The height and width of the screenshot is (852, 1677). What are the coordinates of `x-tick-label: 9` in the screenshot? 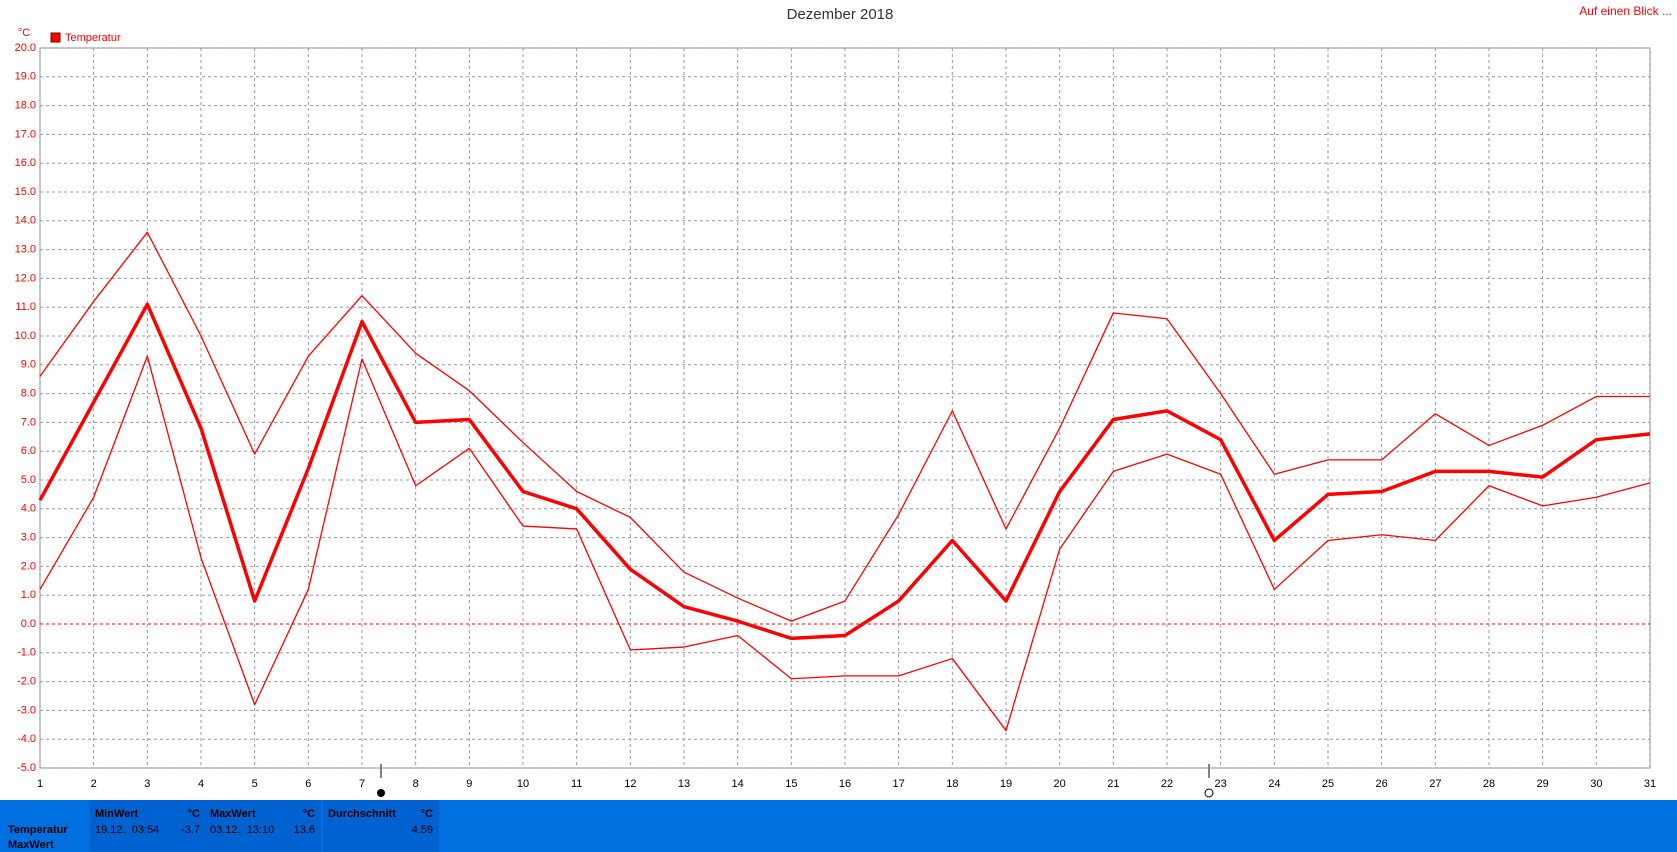 It's located at (469, 784).